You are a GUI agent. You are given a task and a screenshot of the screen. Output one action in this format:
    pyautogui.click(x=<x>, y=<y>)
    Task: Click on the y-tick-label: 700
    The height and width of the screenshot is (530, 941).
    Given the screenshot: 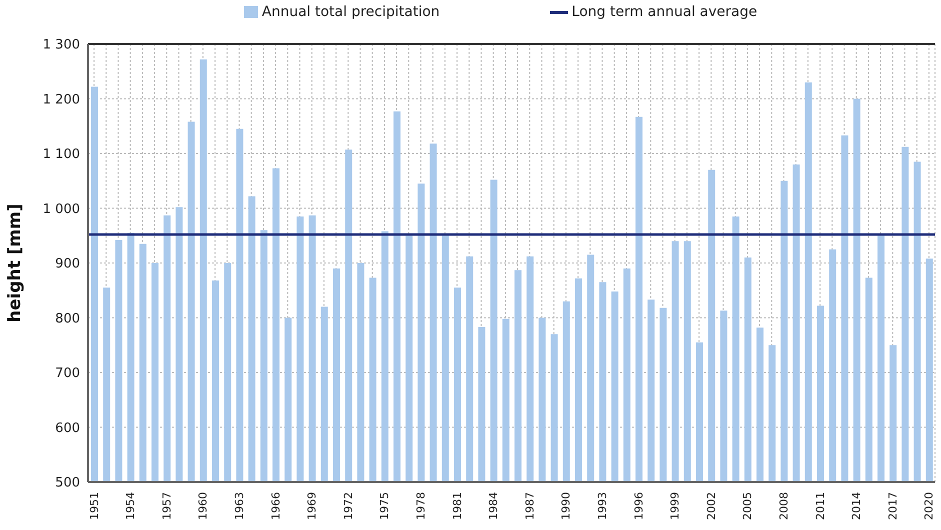 What is the action you would take?
    pyautogui.click(x=67, y=374)
    